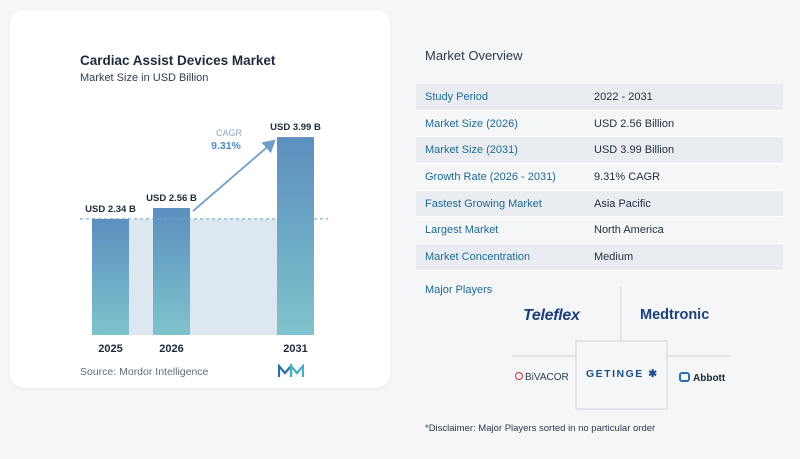  What do you see at coordinates (623, 96) in the screenshot?
I see `overview-value: 2022 - 2031` at bounding box center [623, 96].